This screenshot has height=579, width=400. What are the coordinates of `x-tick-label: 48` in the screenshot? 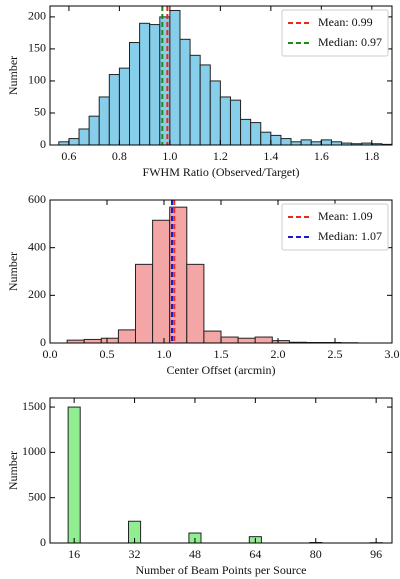 It's located at (195, 554).